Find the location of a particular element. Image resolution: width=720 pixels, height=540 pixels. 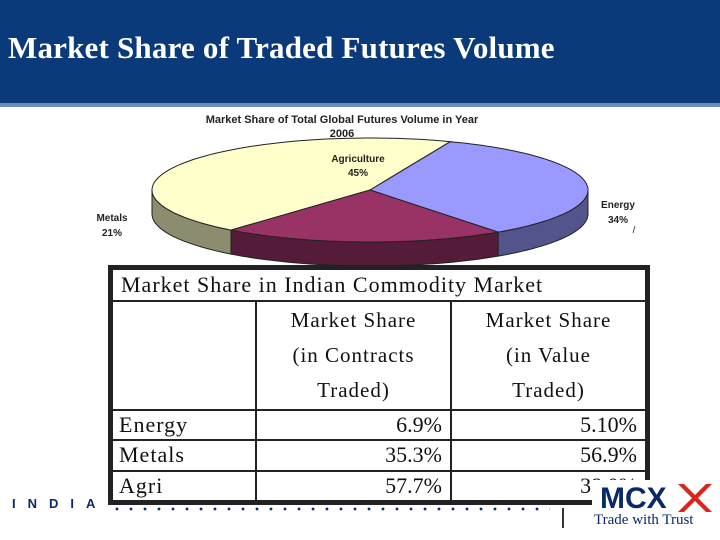

header-value-line1: Market Share is located at coordinates (548, 319).